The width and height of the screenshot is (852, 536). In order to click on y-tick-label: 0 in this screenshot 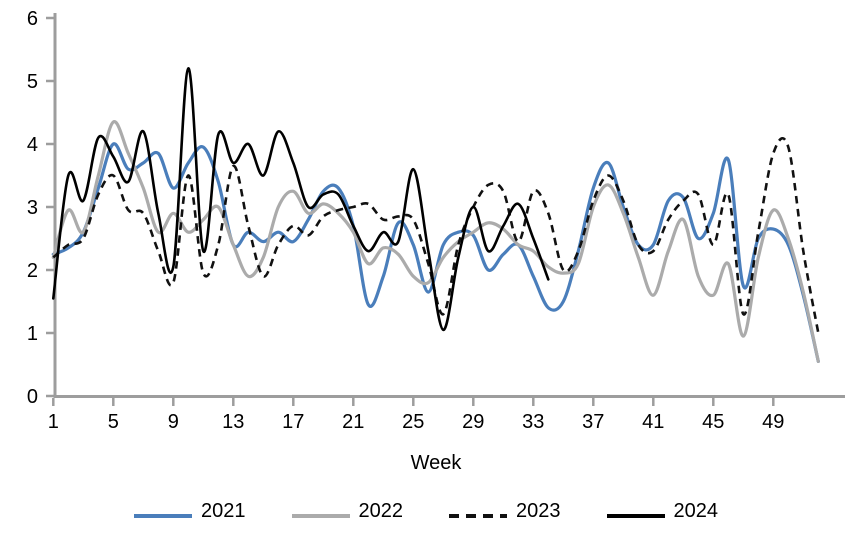, I will do `click(32, 397)`.